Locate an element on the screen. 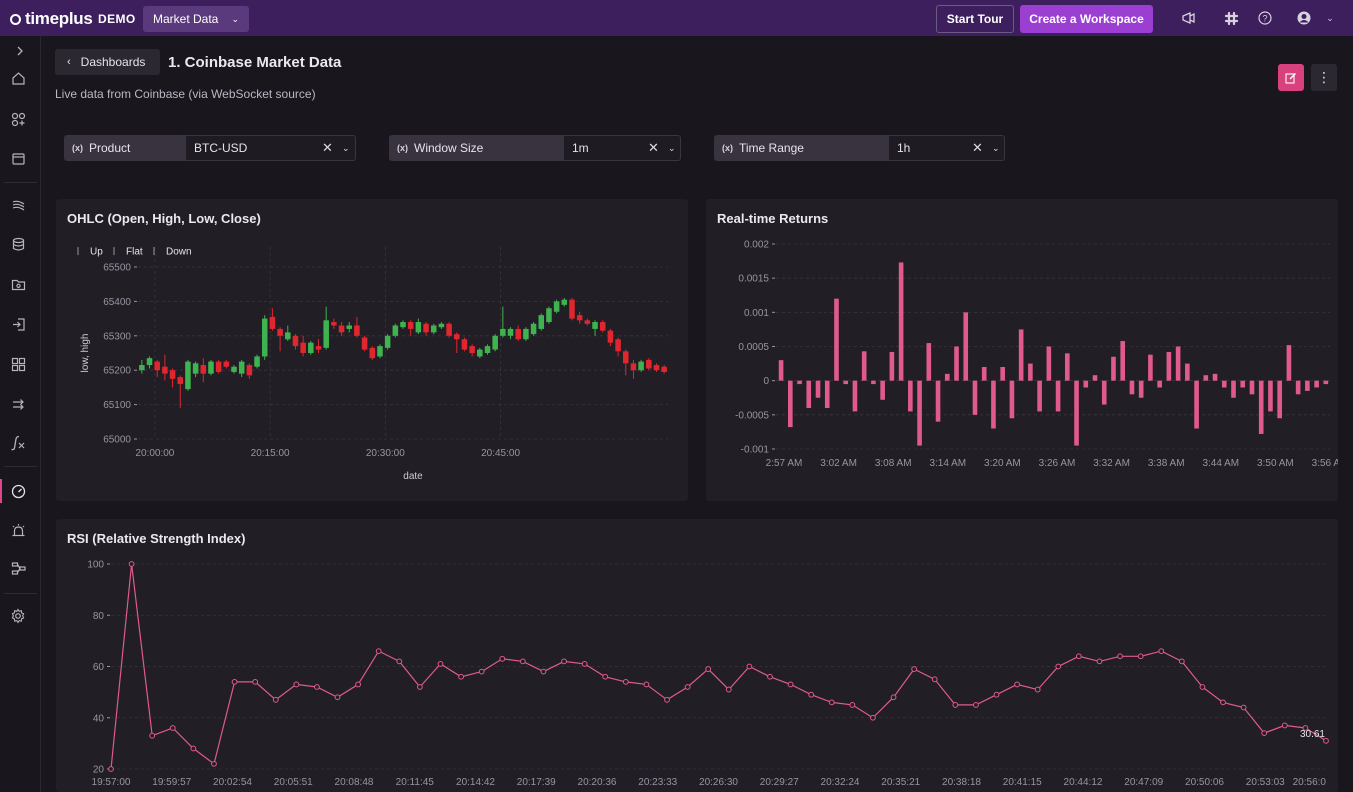 The image size is (1353, 792). filter-time-range-select: 1h ✕ ⌄ is located at coordinates (947, 148).